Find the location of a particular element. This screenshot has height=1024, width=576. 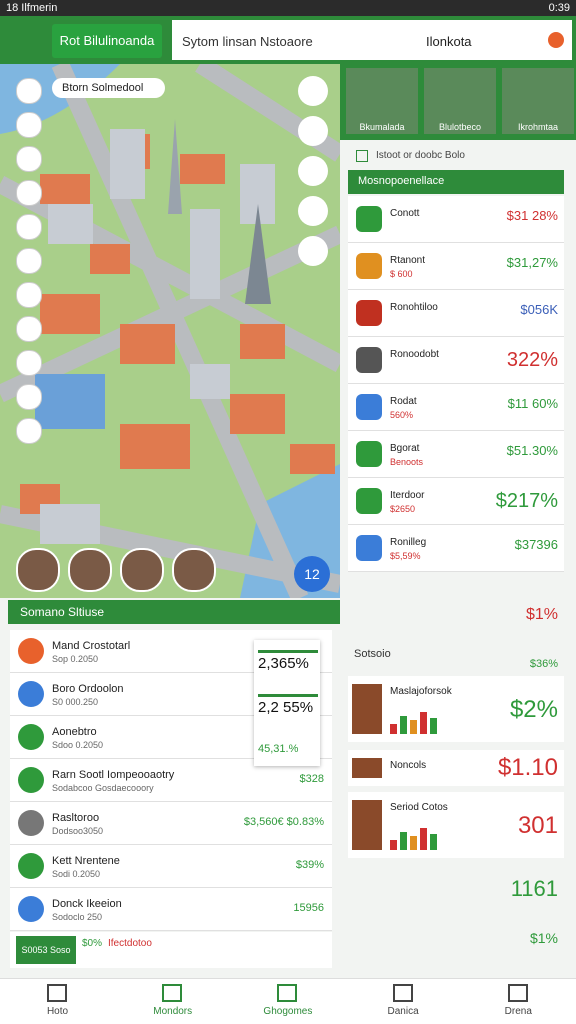

search-box is located at coordinates (372, 40).